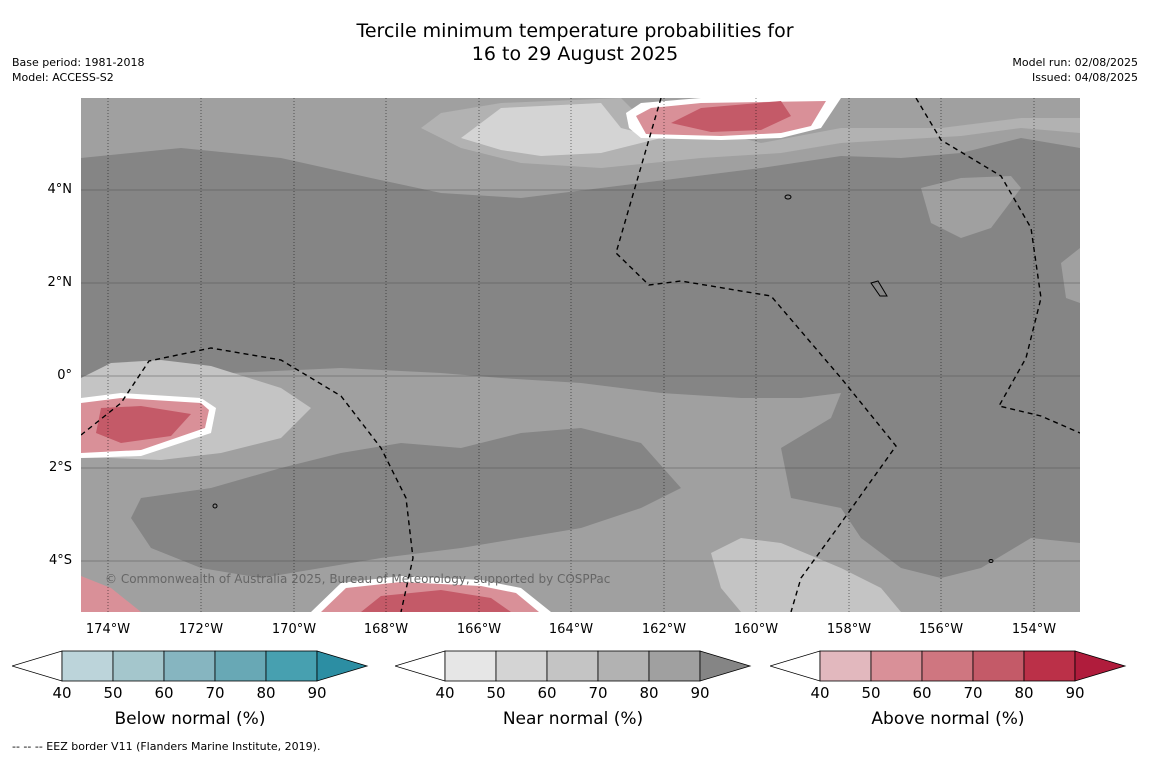 This screenshot has height=758, width=1150. Describe the element at coordinates (575, 54) in the screenshot. I see `title-line-2: 16 to 29 August 2025` at that location.